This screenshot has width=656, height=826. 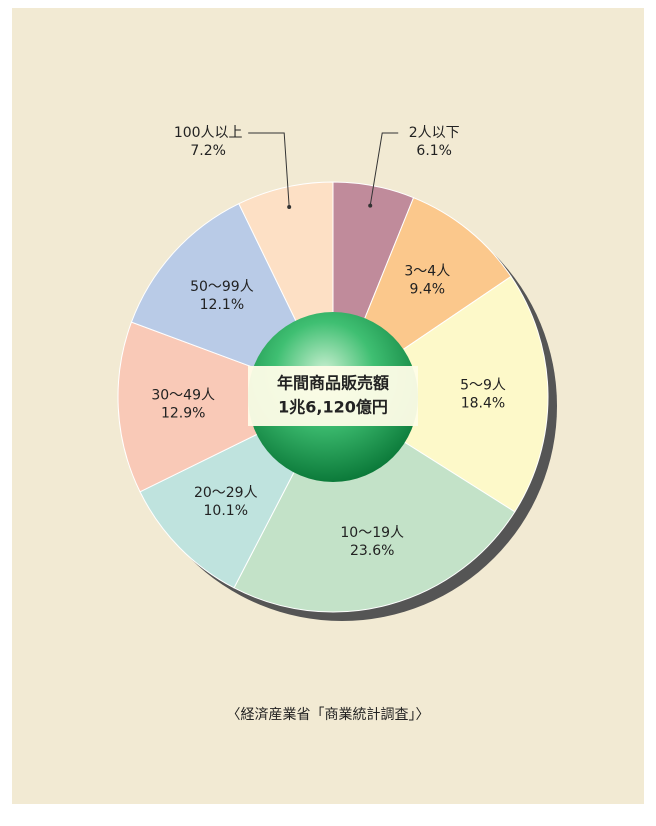 I want to click on value-label: 10.1%, so click(x=226, y=511).